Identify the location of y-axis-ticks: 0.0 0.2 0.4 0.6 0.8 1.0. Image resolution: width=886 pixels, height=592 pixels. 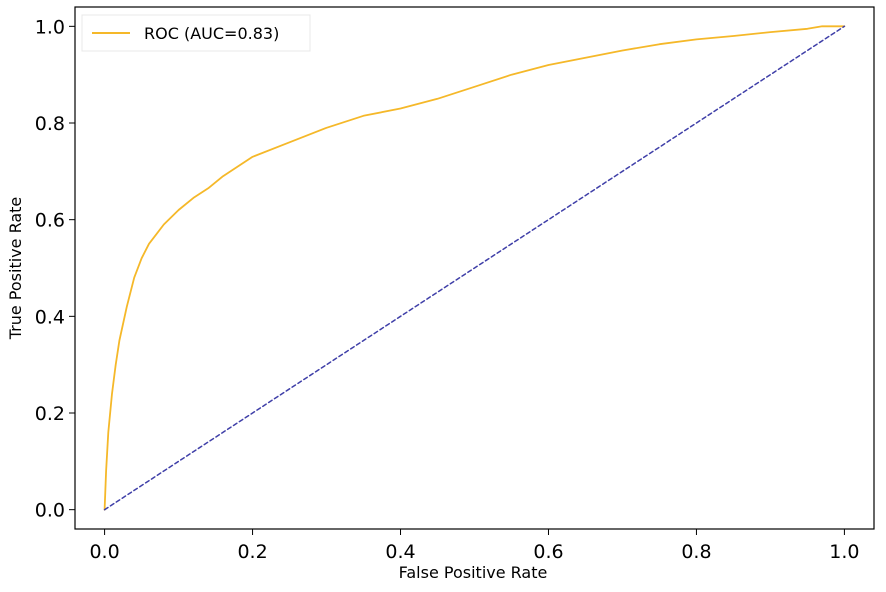
(55, 269).